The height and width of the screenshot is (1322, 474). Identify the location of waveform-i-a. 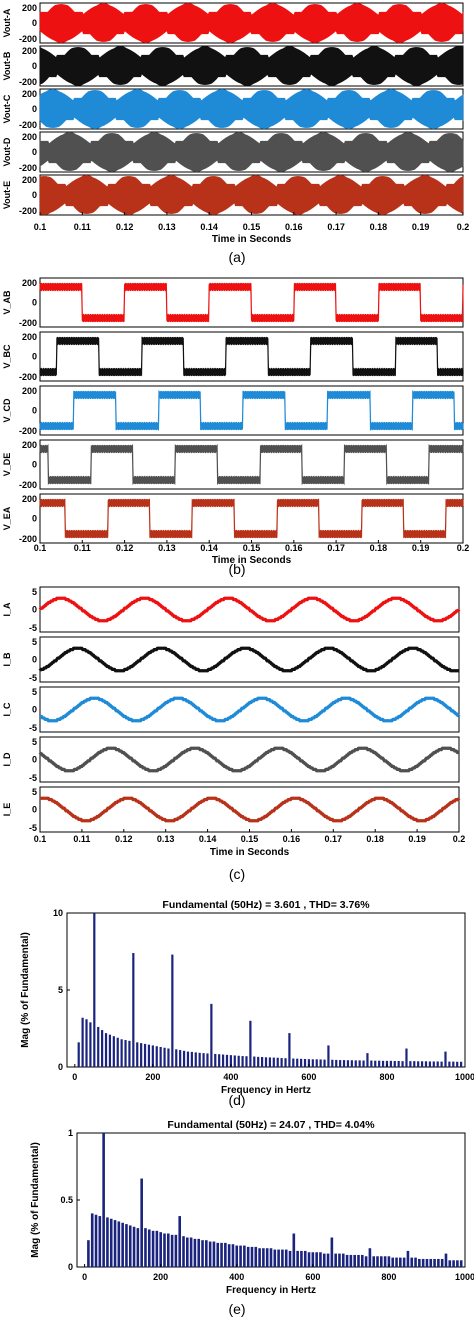
(249, 609).